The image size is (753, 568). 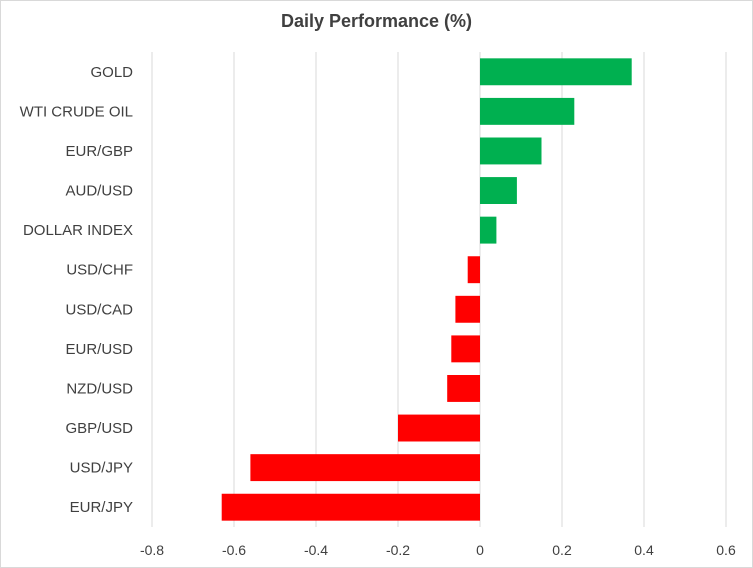 What do you see at coordinates (726, 550) in the screenshot?
I see `x-tick-label: 0.6` at bounding box center [726, 550].